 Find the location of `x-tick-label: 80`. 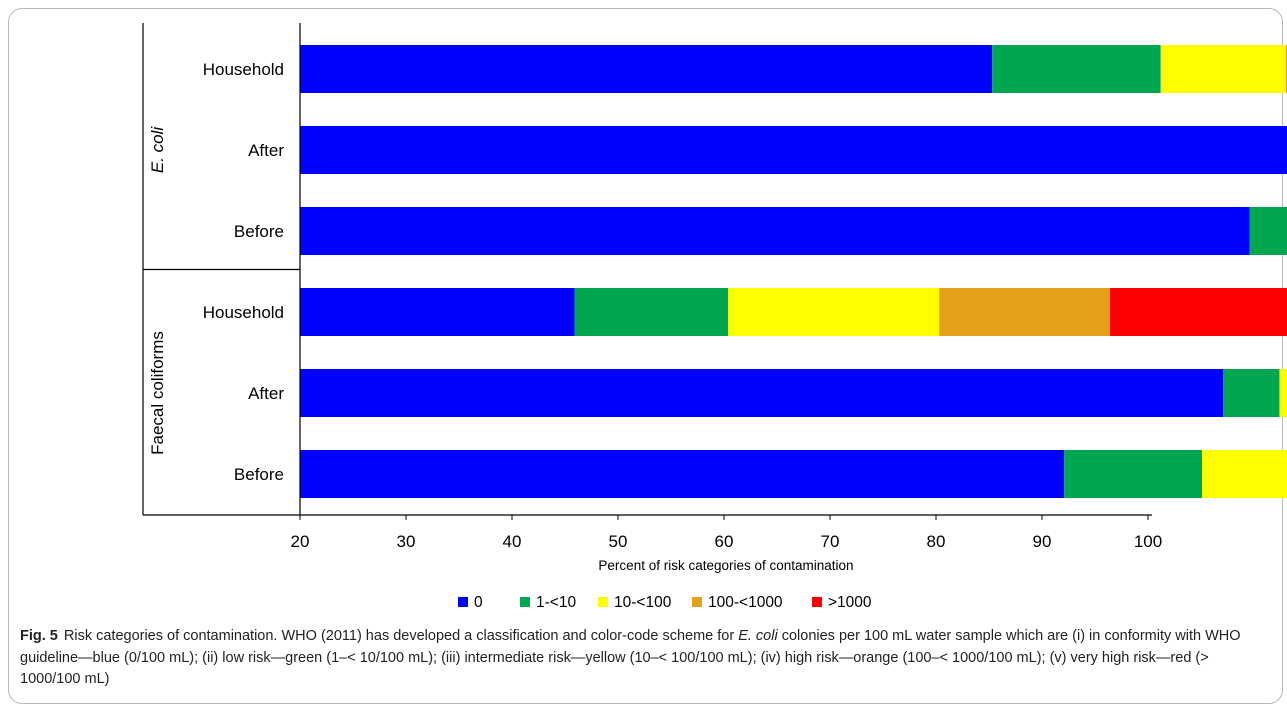

x-tick-label: 80 is located at coordinates (936, 541).